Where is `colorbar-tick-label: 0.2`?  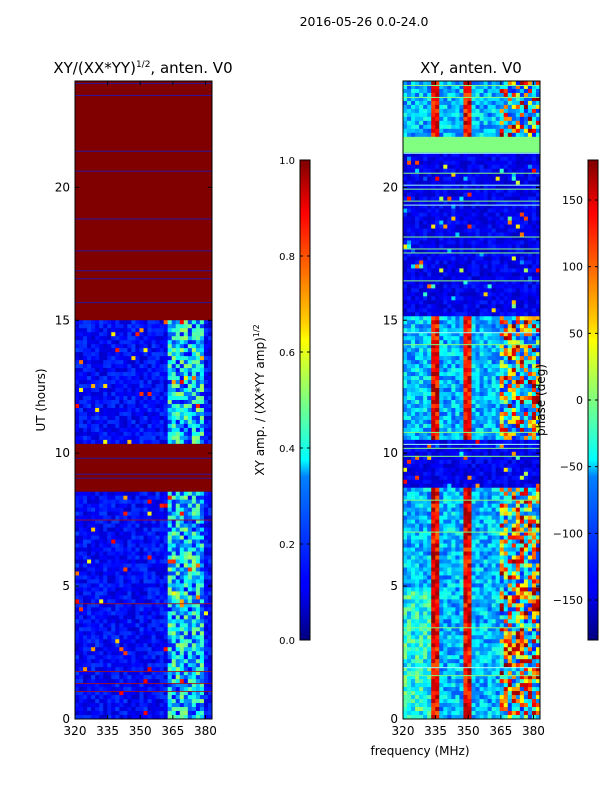 colorbar-tick-label: 0.2 is located at coordinates (287, 545).